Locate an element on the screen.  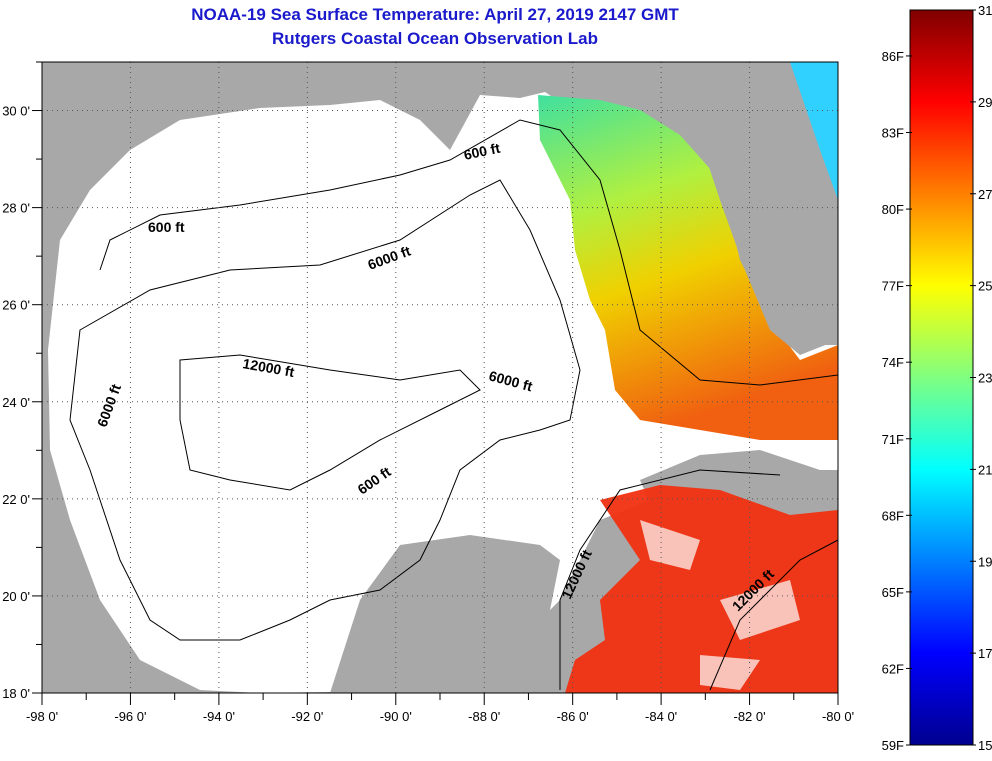
fahrenheit-label: 83F is located at coordinates (893, 133).